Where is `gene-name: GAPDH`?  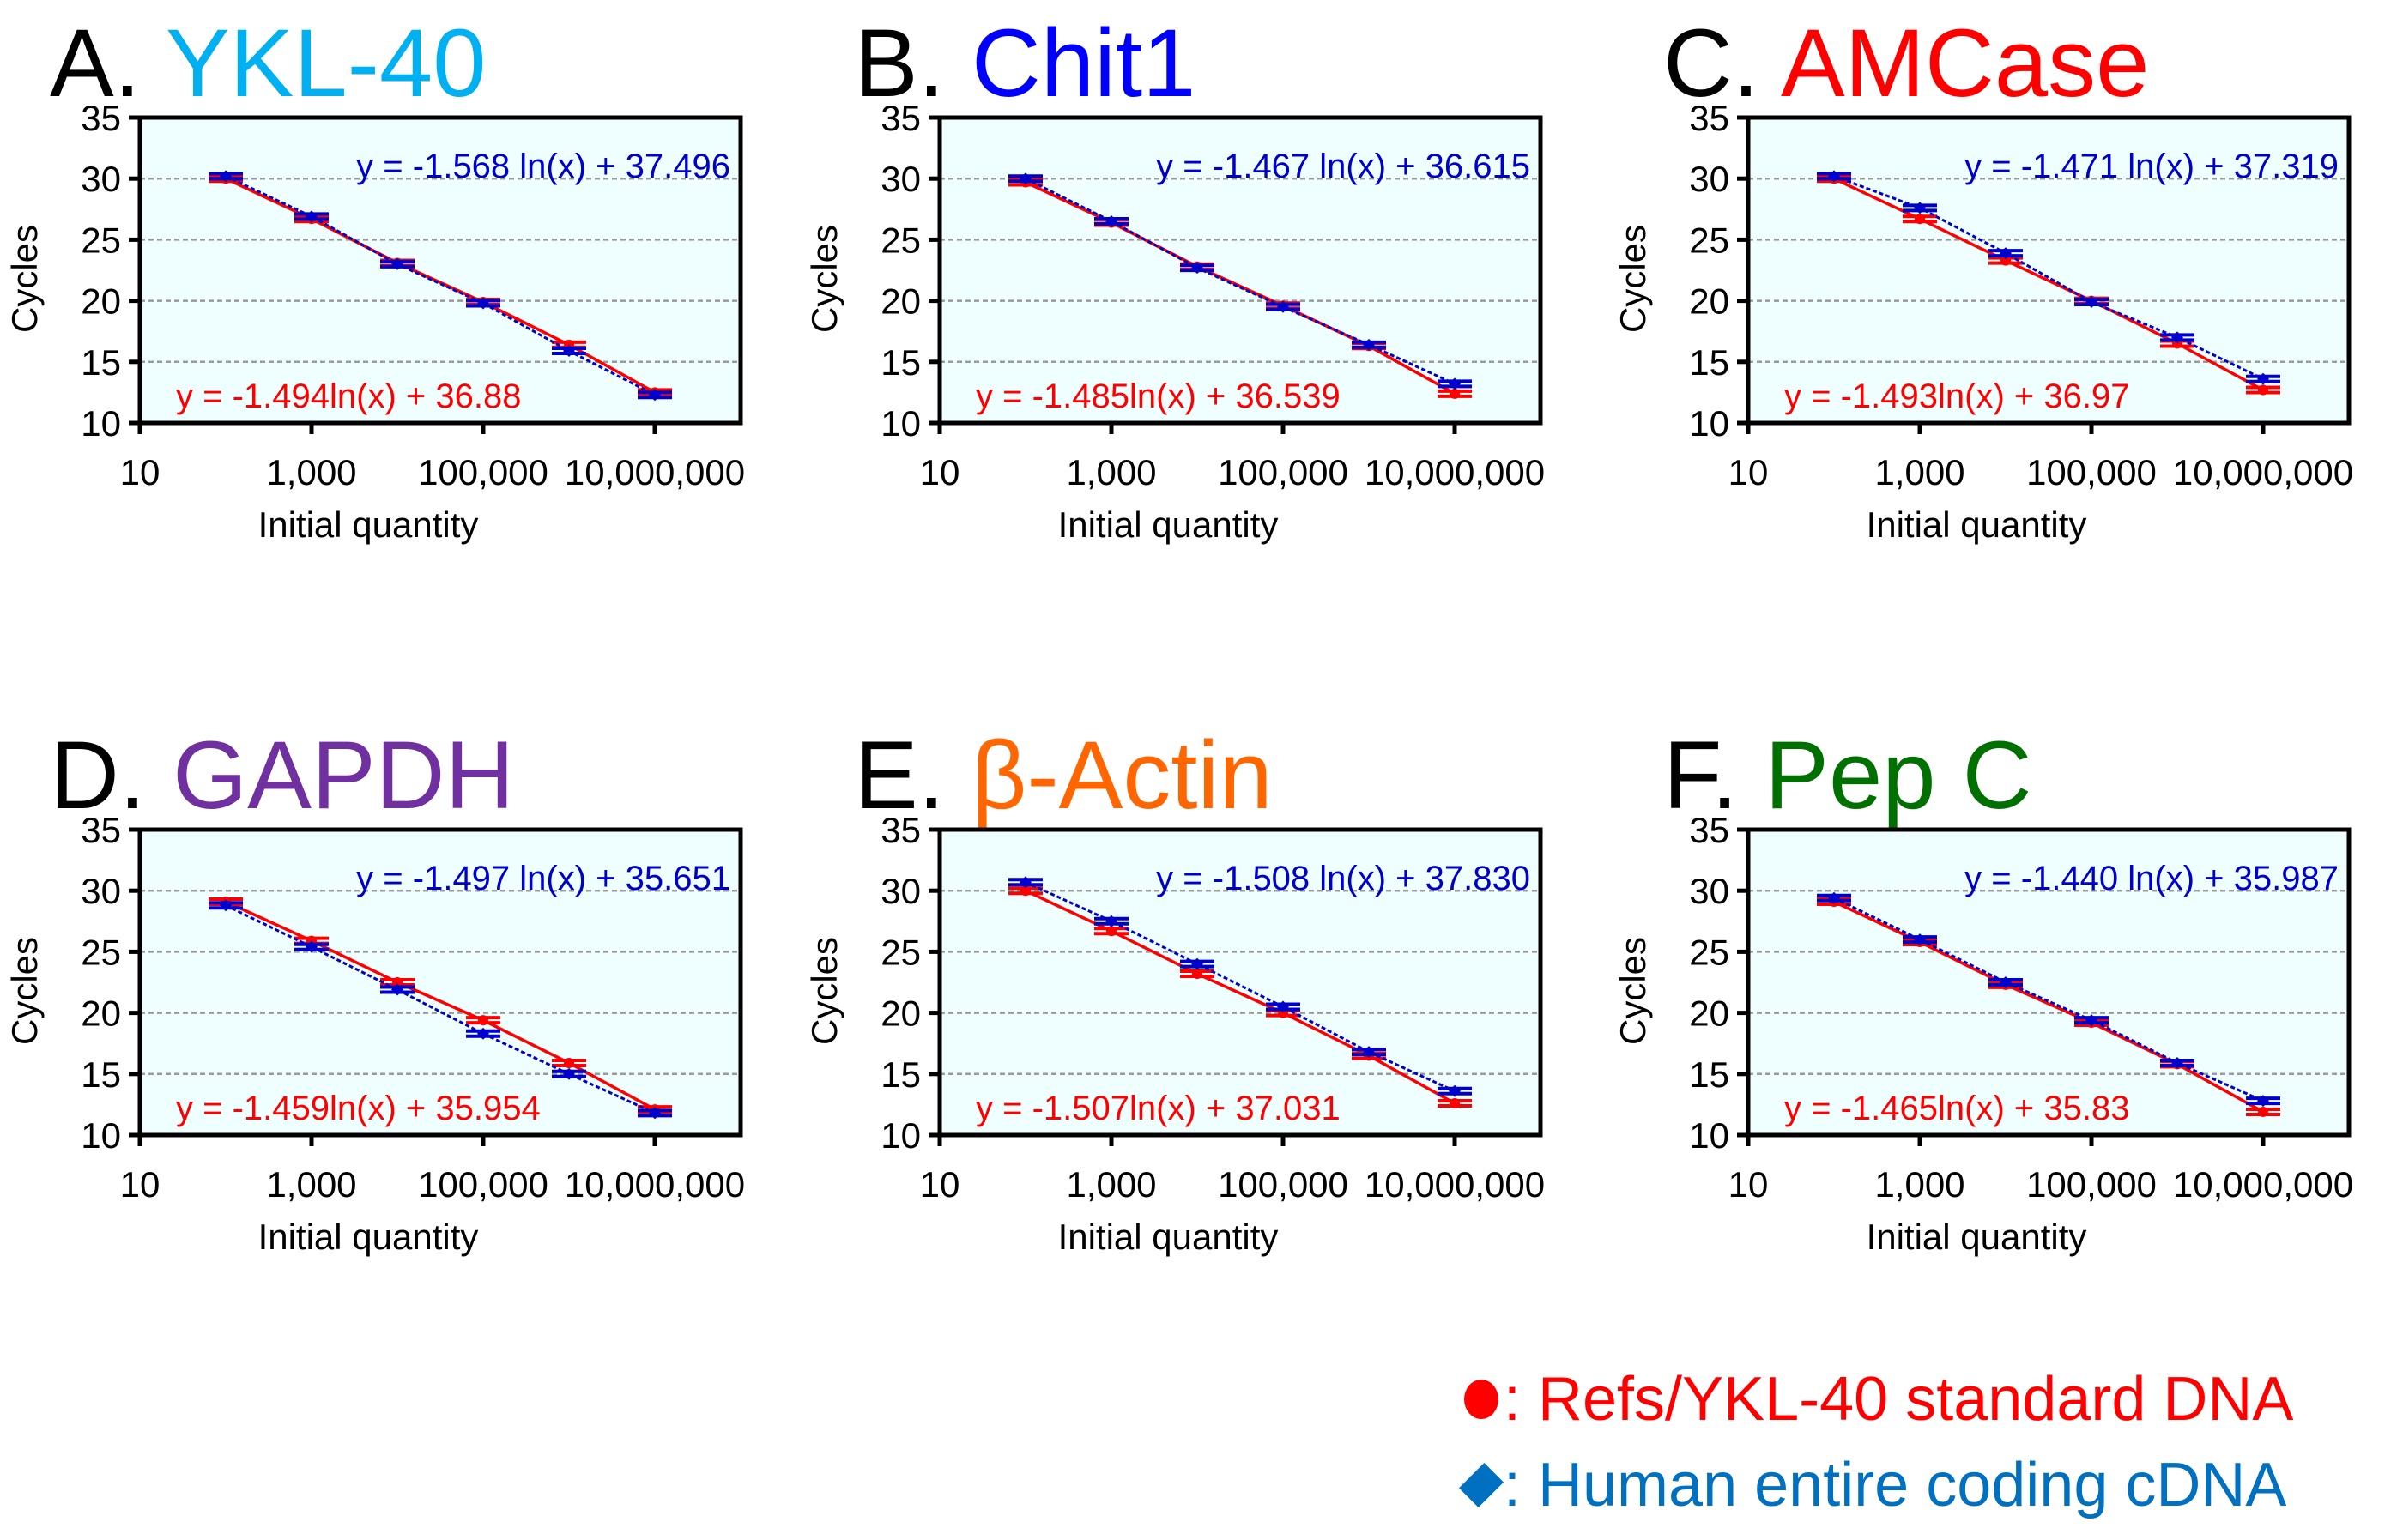 gene-name: GAPDH is located at coordinates (344, 775).